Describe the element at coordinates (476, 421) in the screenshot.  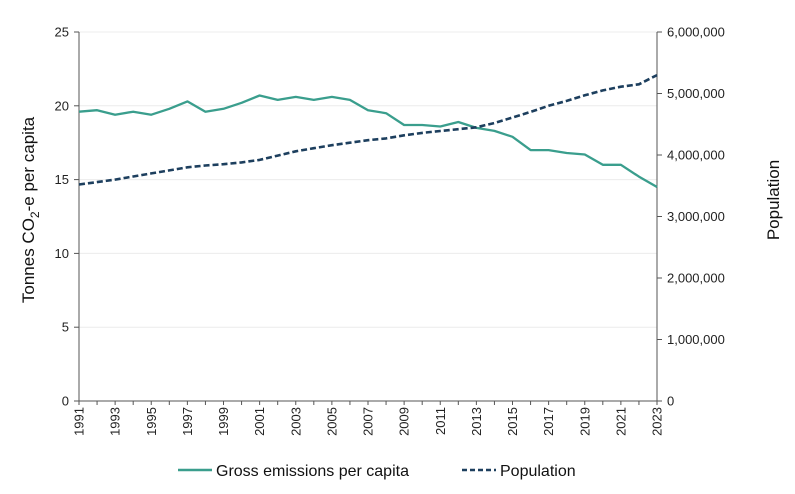
I see `x-tick-label: 2013` at that location.